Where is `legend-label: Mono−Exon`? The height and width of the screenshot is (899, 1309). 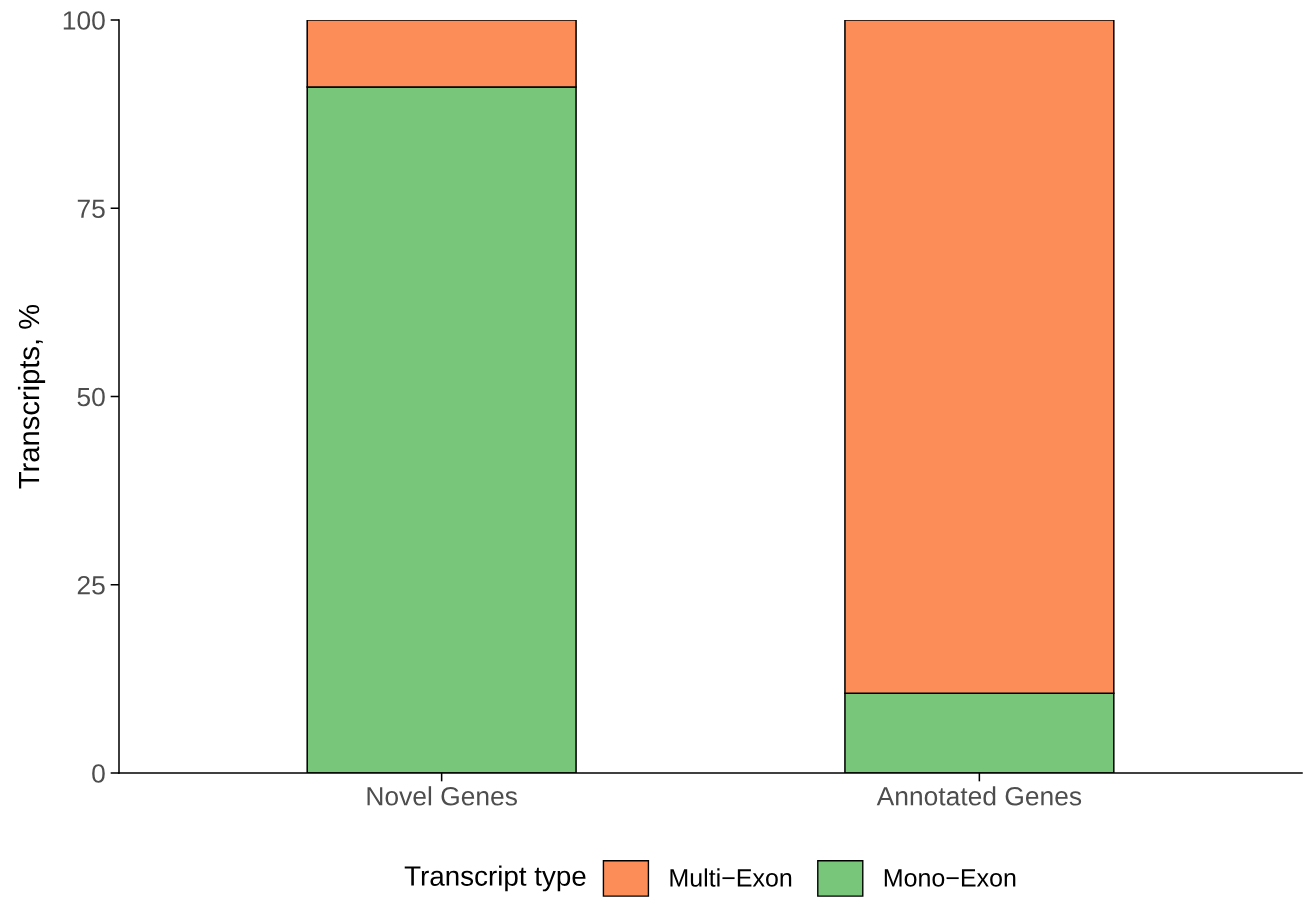 legend-label: Mono−Exon is located at coordinates (950, 878).